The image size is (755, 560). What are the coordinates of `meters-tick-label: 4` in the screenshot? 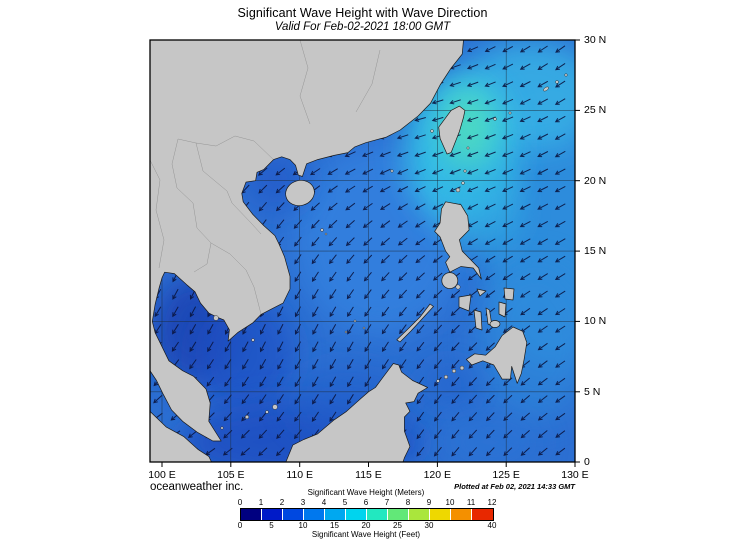 It's located at (324, 502).